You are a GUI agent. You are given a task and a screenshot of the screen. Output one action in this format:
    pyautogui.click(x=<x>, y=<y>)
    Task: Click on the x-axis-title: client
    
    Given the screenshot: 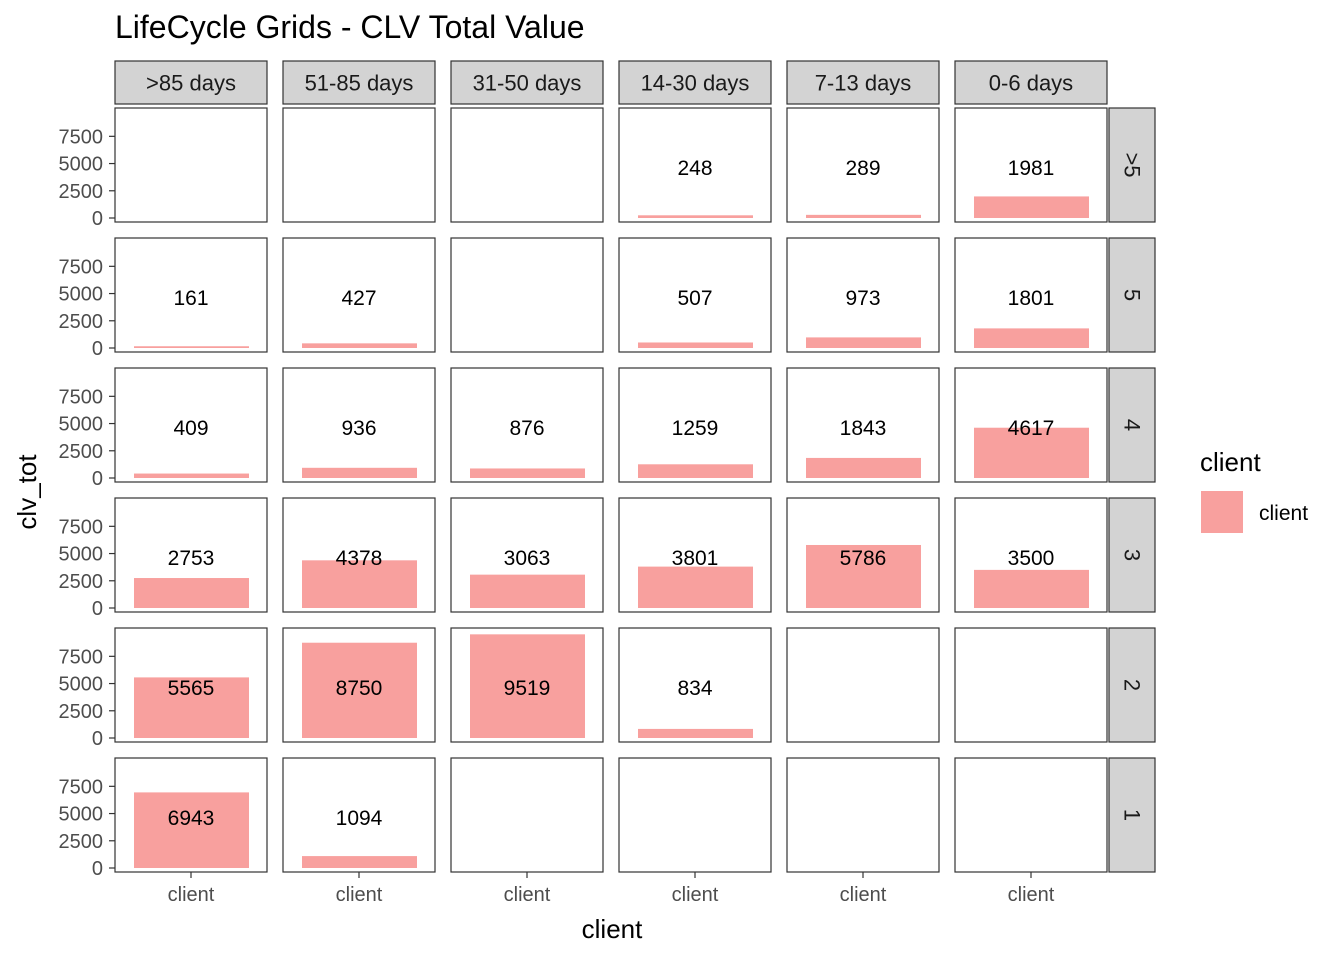 What is the action you would take?
    pyautogui.click(x=612, y=929)
    